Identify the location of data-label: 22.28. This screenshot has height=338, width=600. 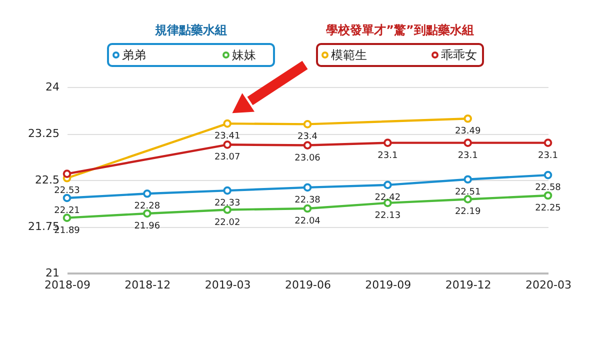
(147, 207).